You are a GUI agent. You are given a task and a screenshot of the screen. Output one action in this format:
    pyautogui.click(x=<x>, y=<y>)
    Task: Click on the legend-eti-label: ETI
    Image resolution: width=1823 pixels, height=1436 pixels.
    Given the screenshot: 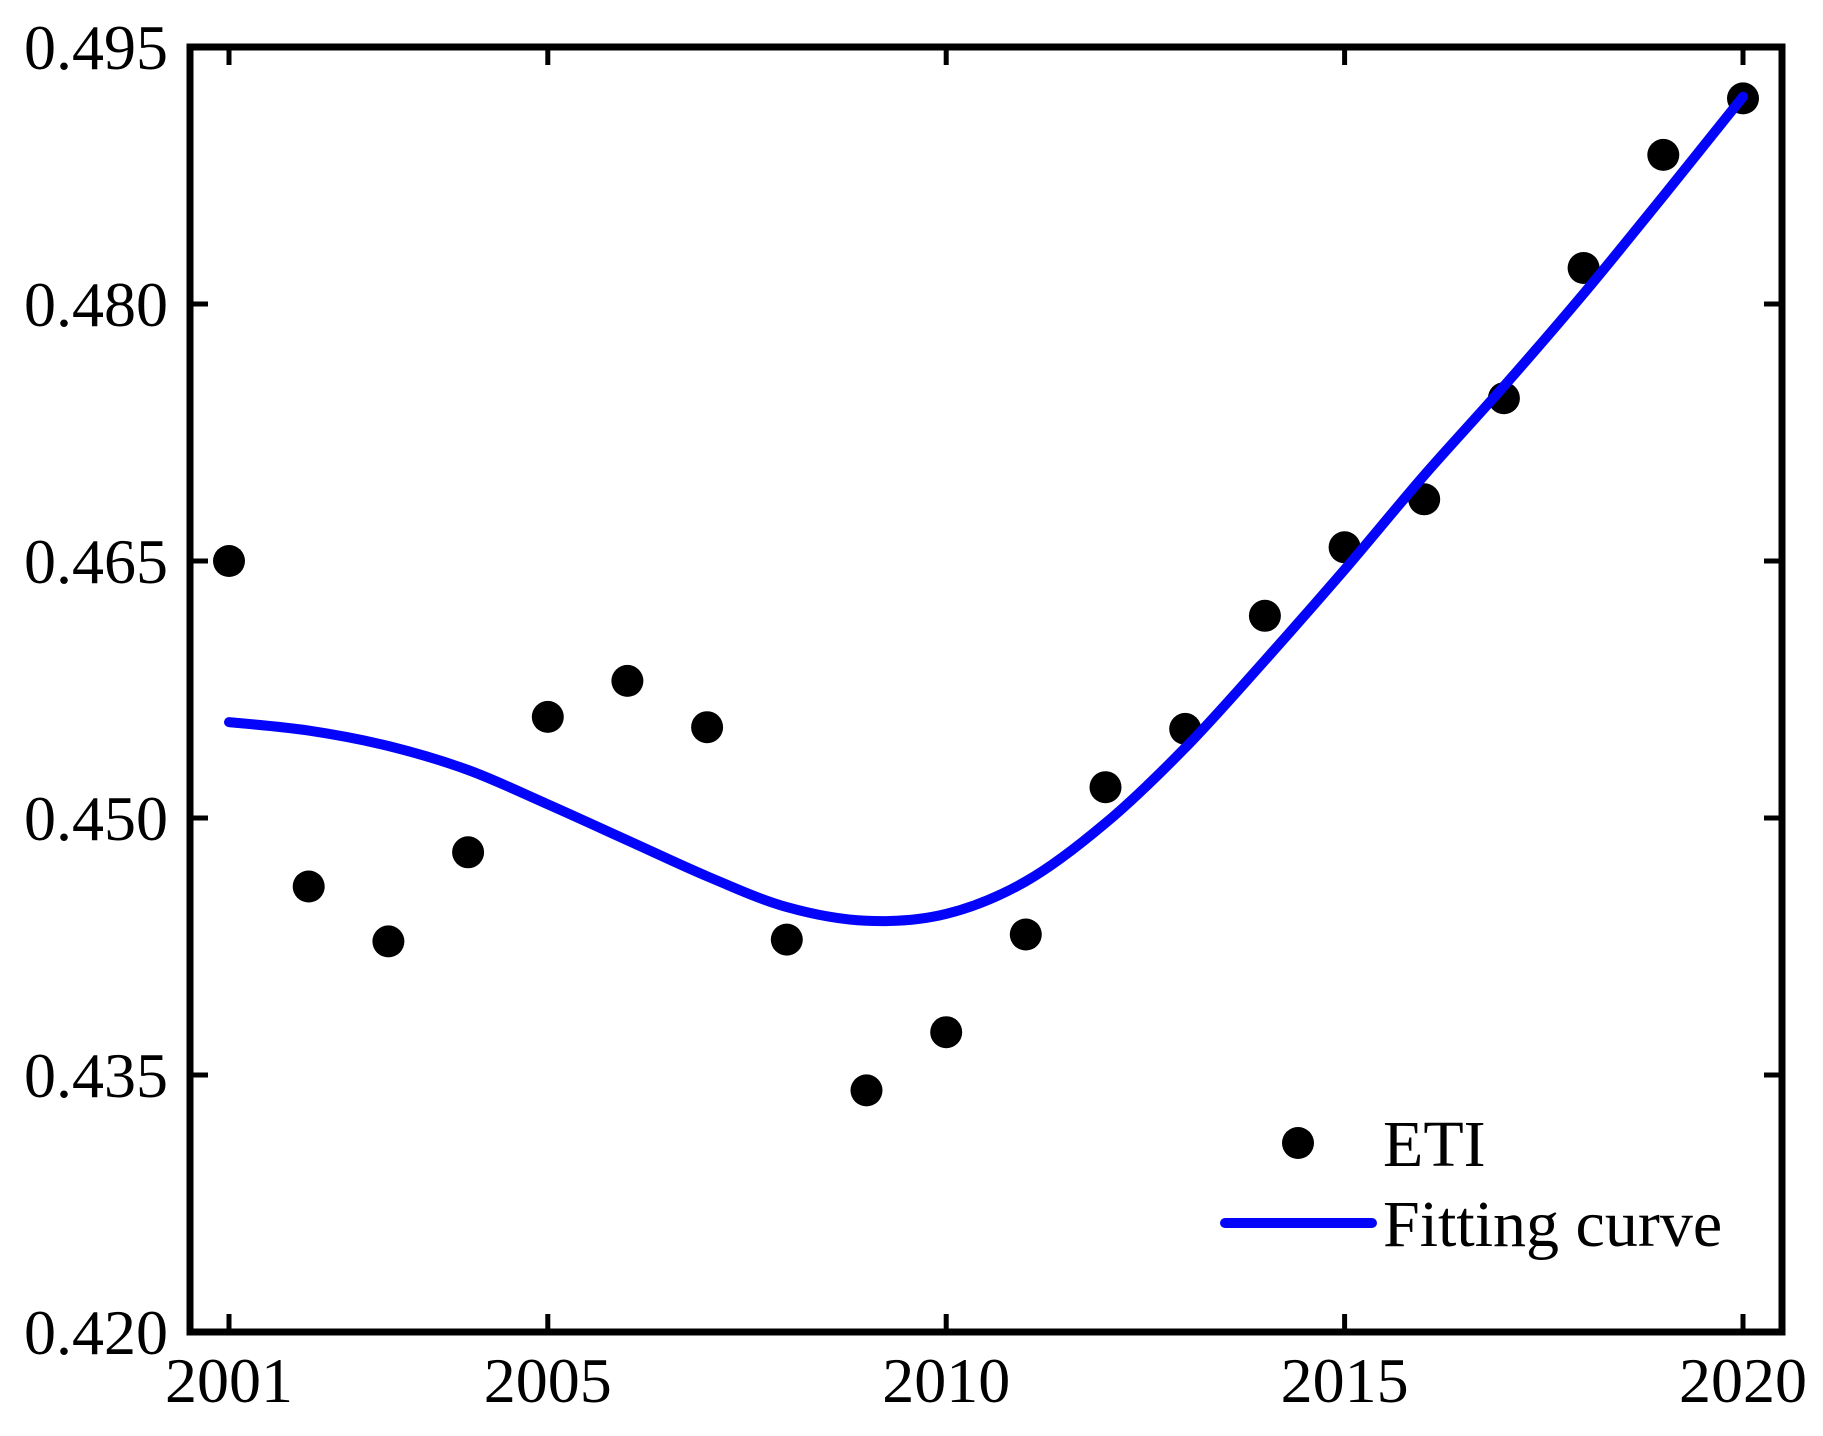 What is the action you would take?
    pyautogui.click(x=1434, y=1144)
    